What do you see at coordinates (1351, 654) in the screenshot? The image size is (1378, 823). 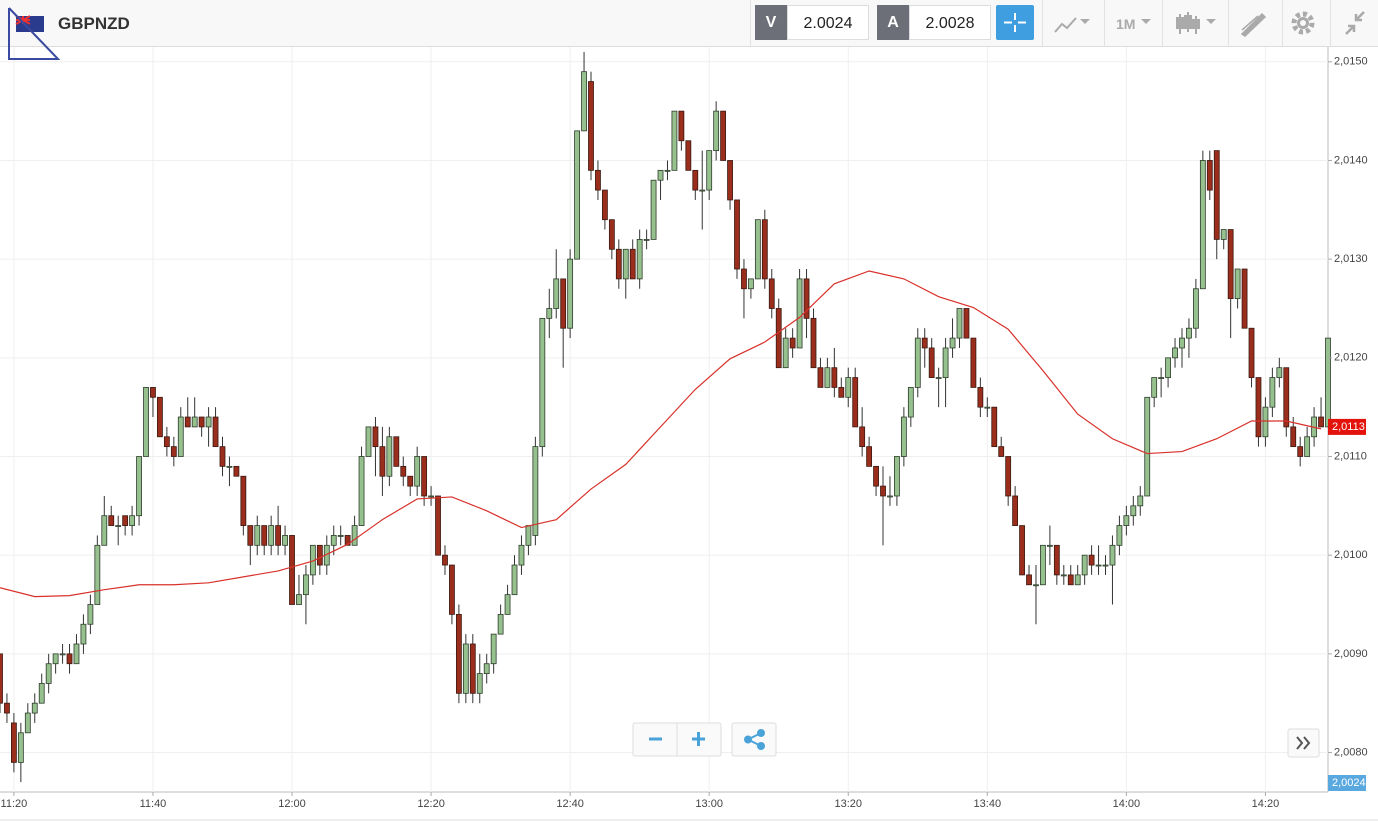 I see `y-tick-label: 2,0090` at bounding box center [1351, 654].